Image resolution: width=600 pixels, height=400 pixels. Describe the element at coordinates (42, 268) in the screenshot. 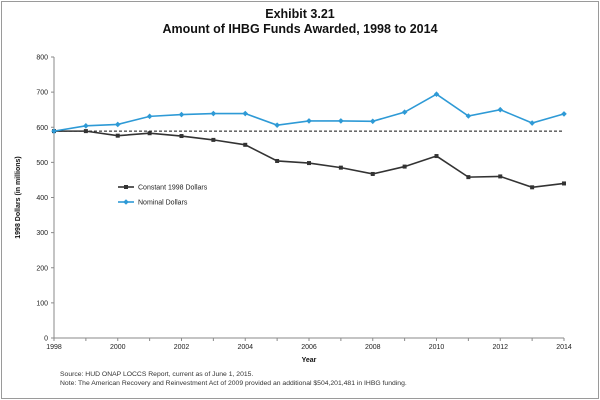

I see `y-tick-label: 200` at that location.